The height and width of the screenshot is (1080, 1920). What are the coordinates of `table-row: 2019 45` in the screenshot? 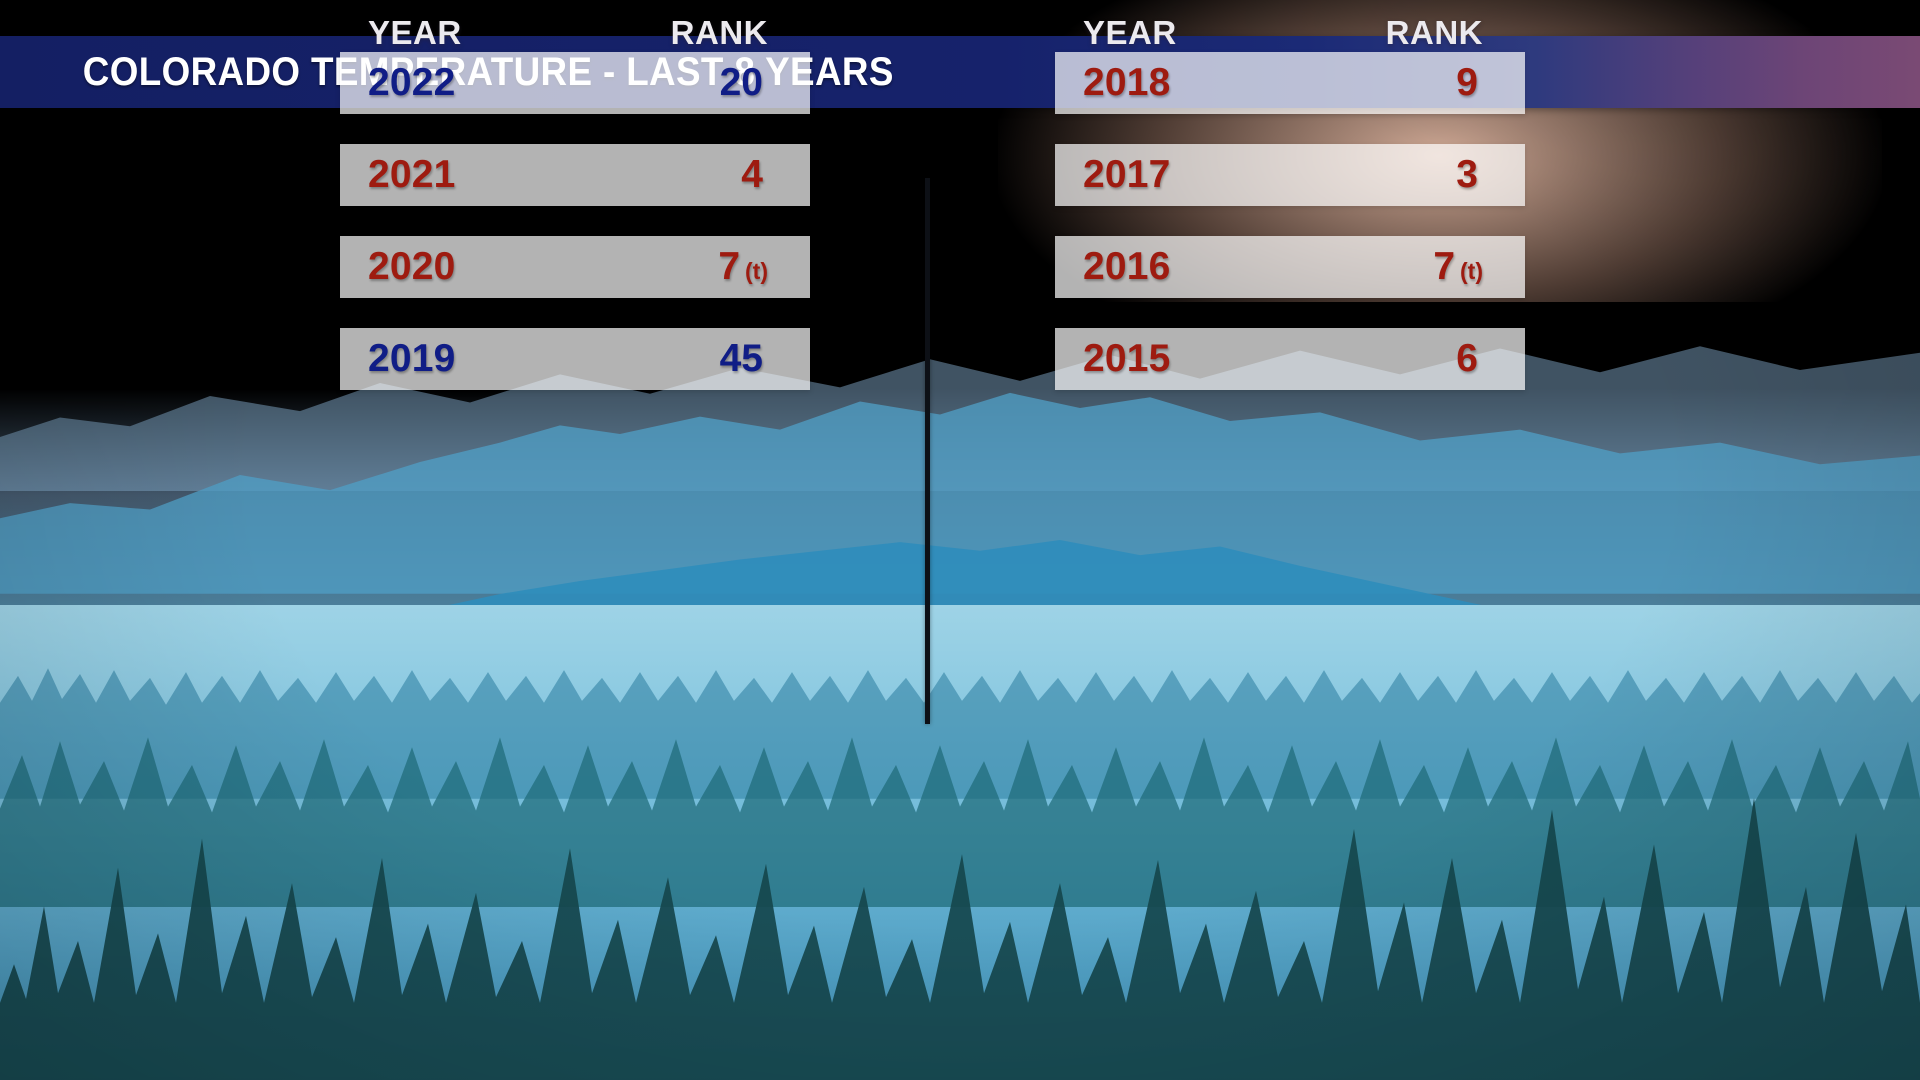 It's located at (575, 359).